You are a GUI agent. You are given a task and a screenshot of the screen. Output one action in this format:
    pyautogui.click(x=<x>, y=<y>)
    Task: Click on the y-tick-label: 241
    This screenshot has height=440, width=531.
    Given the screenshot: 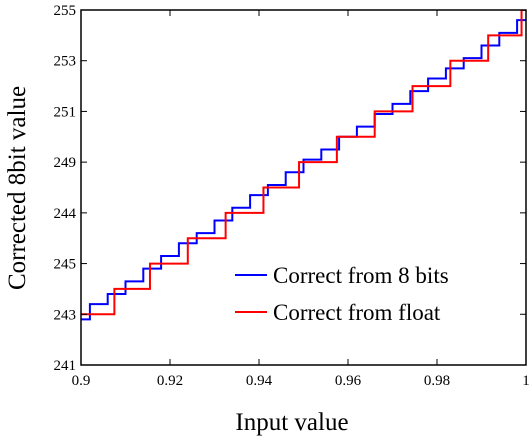 What is the action you would take?
    pyautogui.click(x=65, y=366)
    